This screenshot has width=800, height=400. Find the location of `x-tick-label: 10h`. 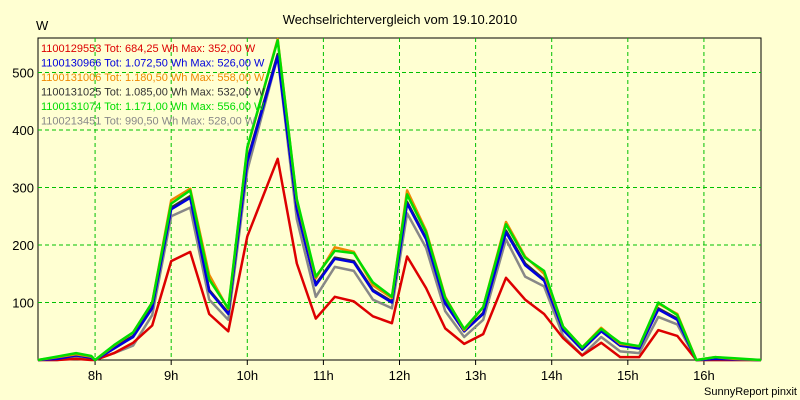

x-tick-label: 10h is located at coordinates (247, 375).